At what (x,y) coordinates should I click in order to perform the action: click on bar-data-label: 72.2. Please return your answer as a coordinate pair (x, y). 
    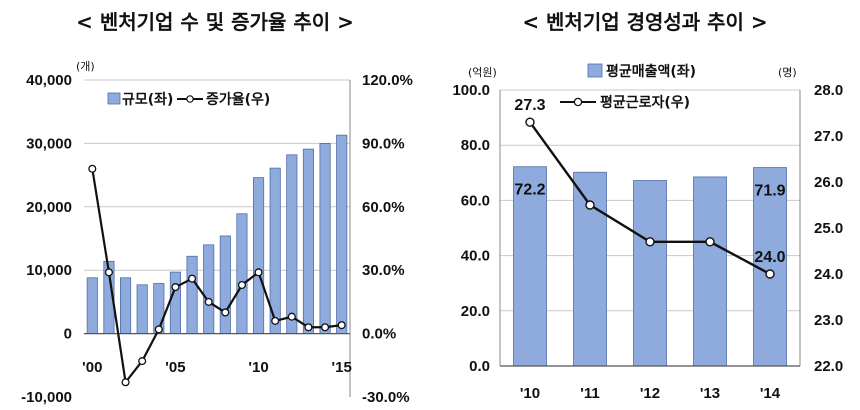
    Looking at the image, I should click on (529, 190).